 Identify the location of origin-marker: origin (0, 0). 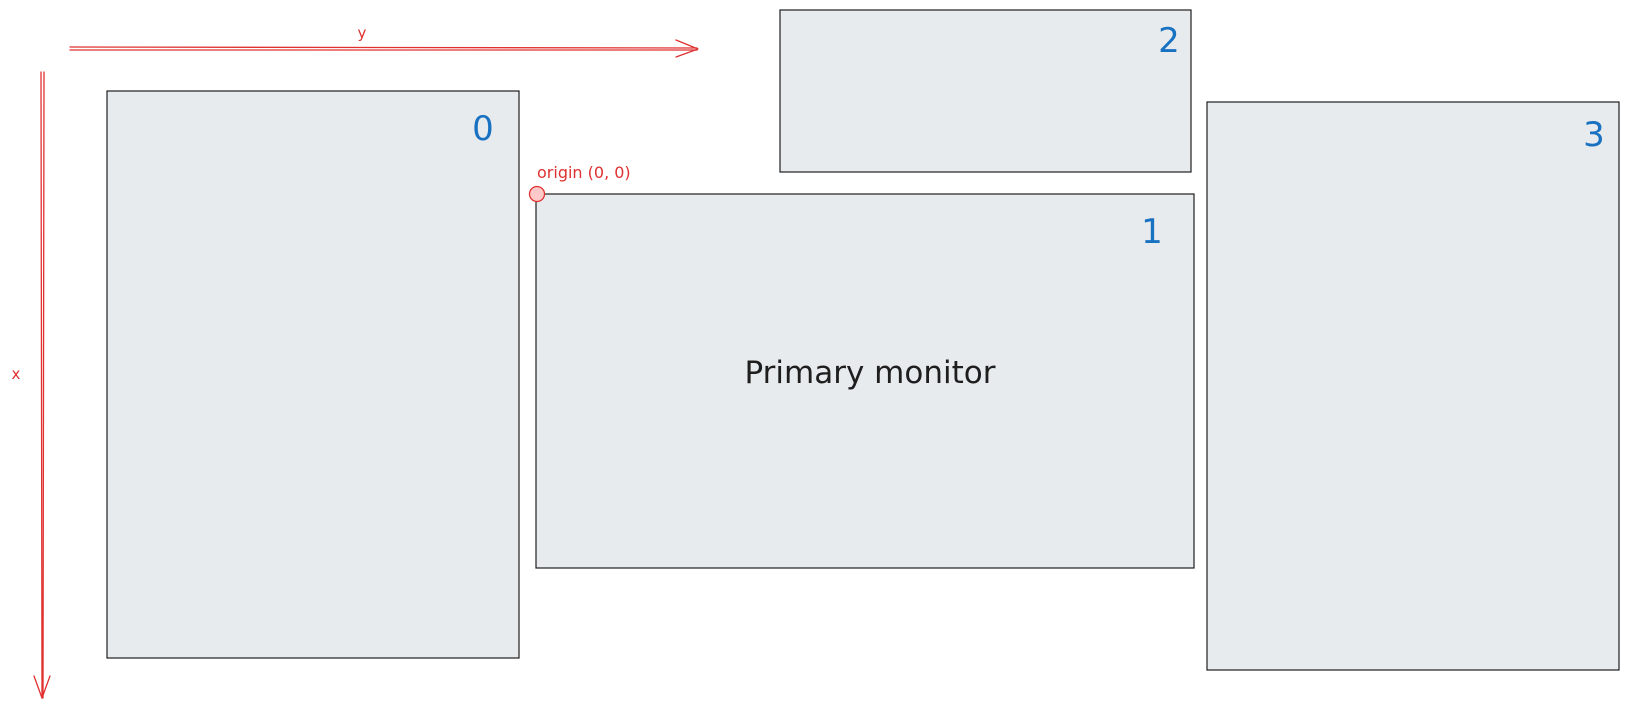
(579, 183).